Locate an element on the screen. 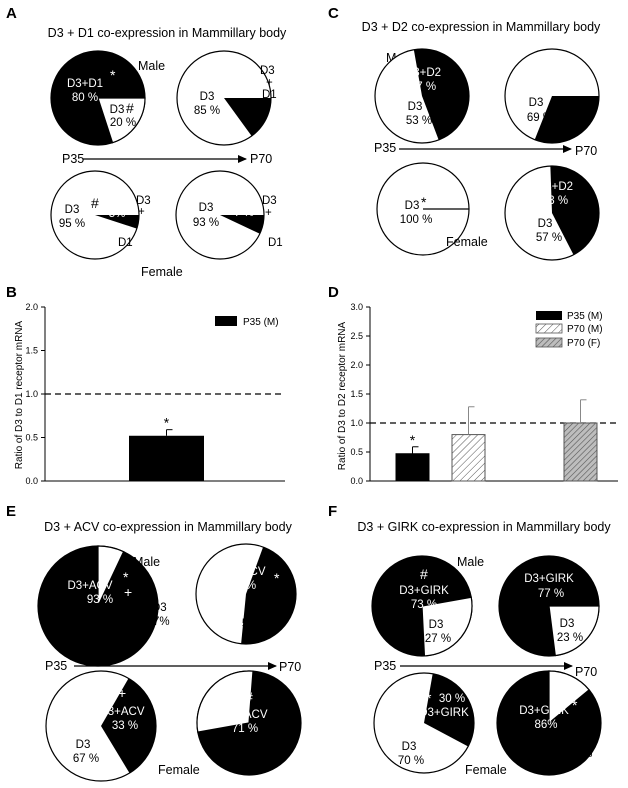 This screenshot has height=788, width=628. panel-e-pie-female-p35: # + D3+ACV 33 % D3 67 % is located at coordinates (101, 726).